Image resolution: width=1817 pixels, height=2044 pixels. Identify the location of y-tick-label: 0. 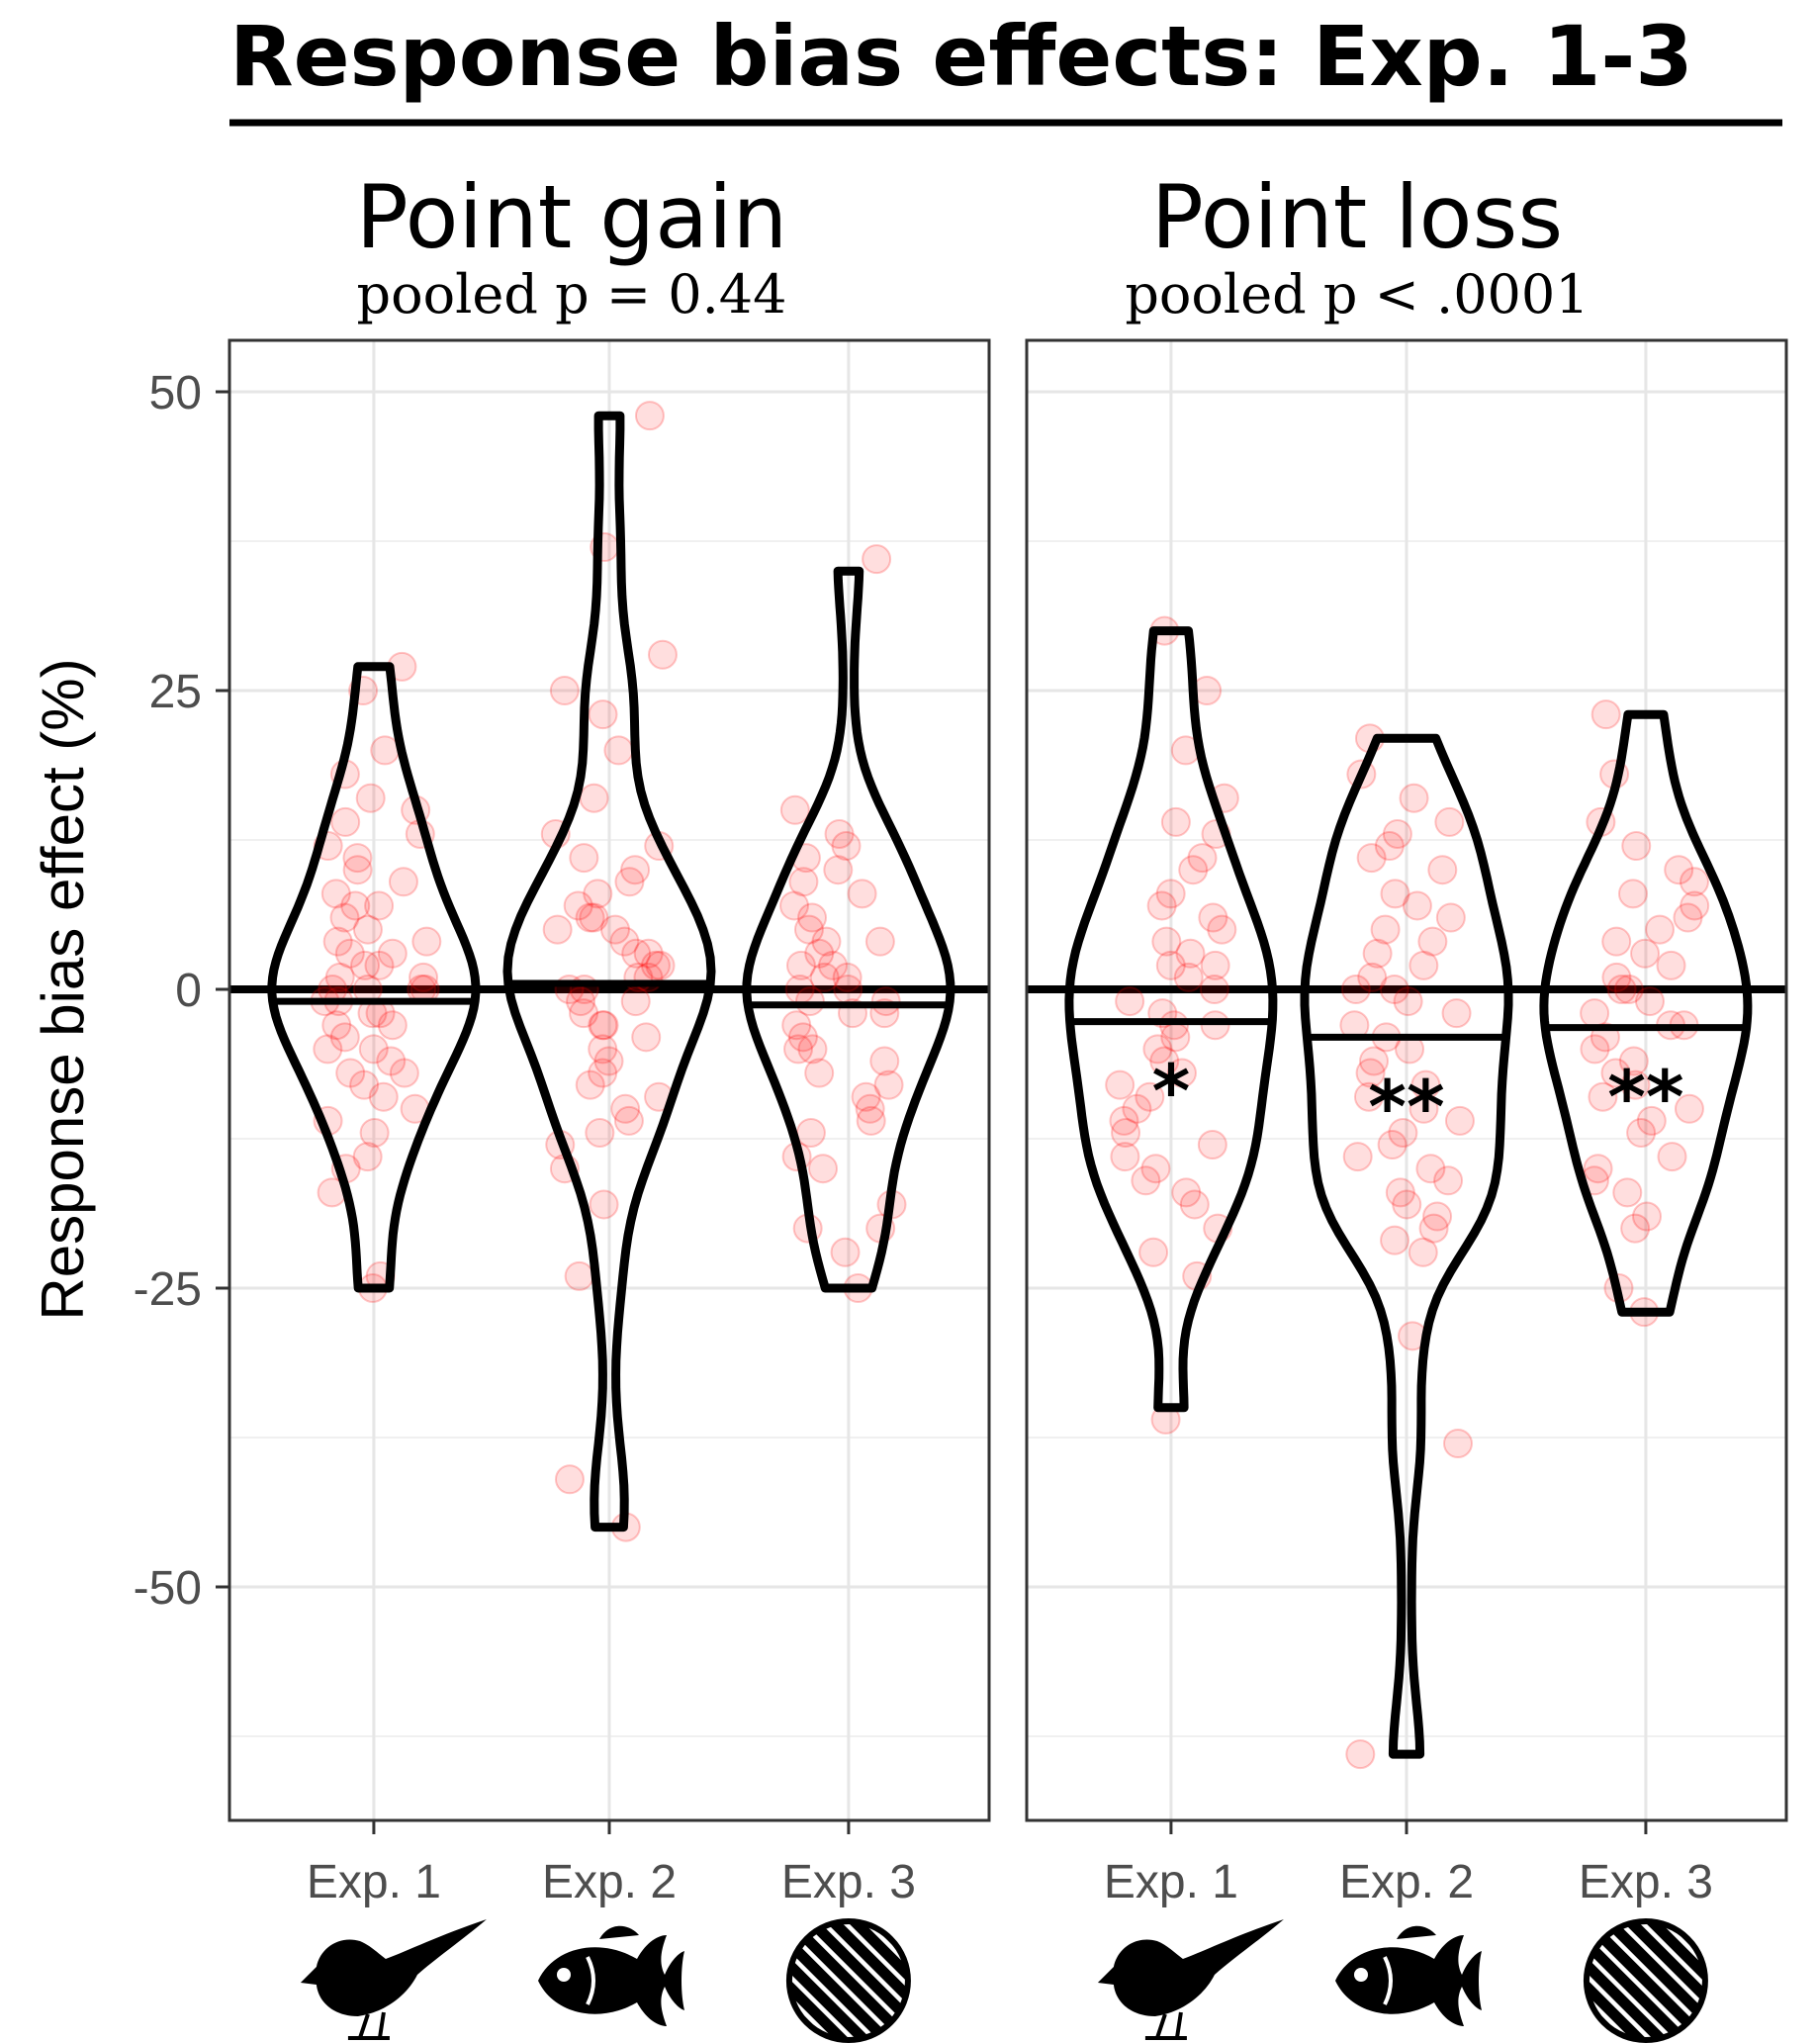
(188, 991).